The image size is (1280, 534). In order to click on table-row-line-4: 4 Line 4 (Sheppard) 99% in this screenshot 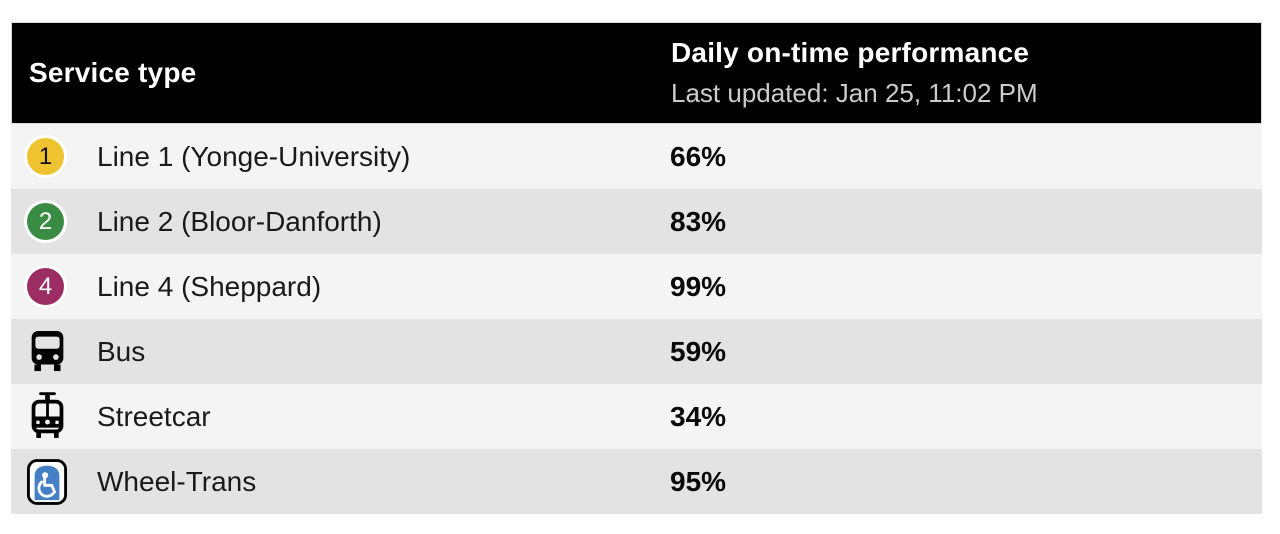, I will do `click(636, 286)`.